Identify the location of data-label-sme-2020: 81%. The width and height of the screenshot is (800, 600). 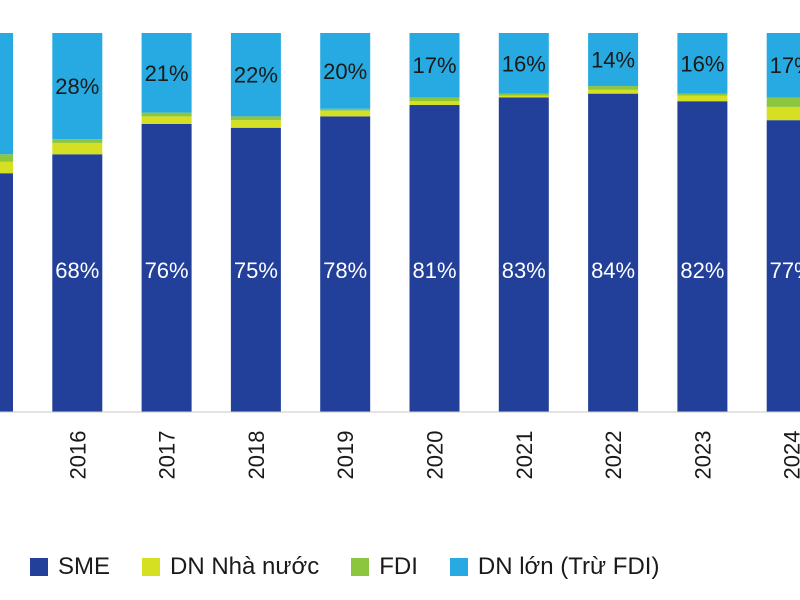
(434, 270).